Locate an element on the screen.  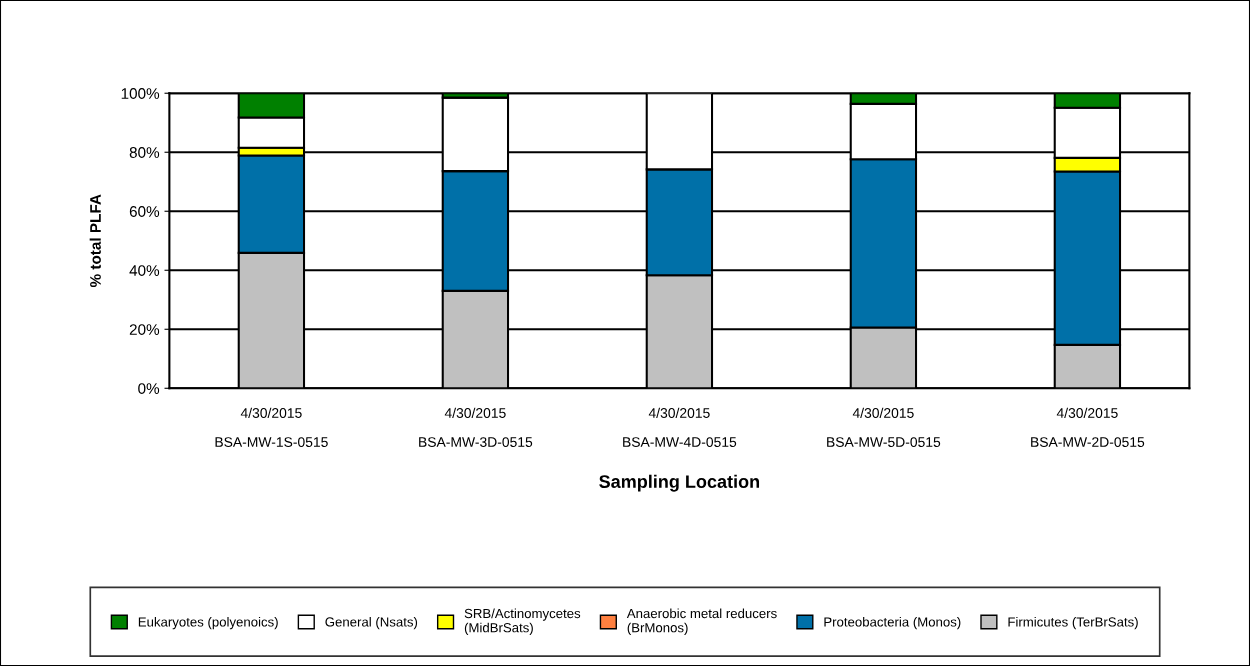
y-tick-label: 100% is located at coordinates (140, 93).